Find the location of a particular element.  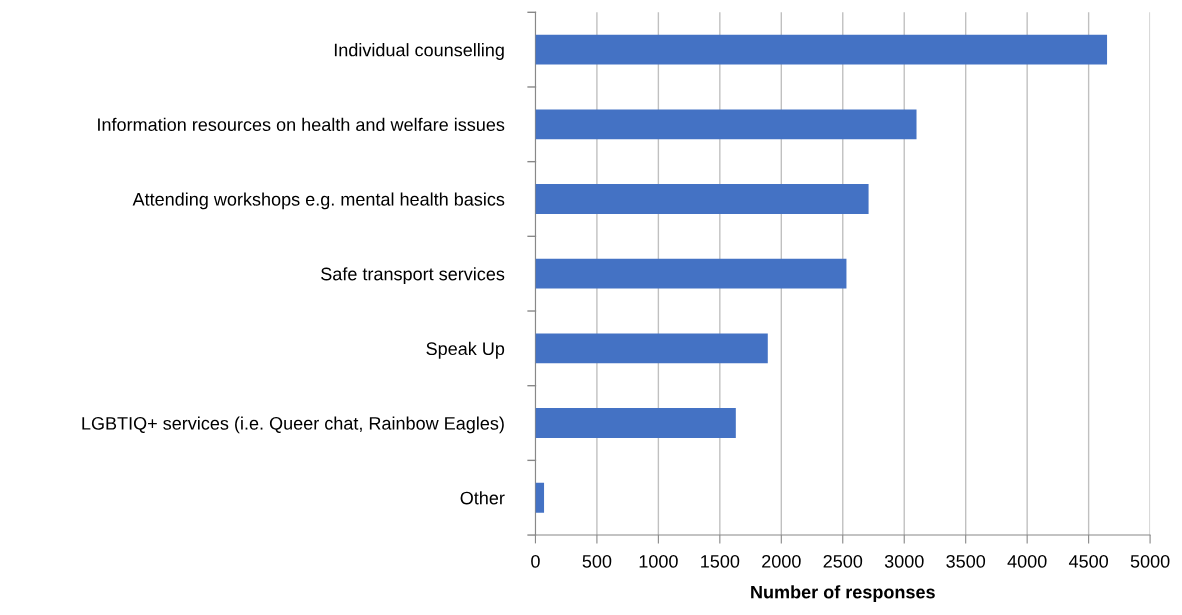

y-tick-label: Other is located at coordinates (482, 498).